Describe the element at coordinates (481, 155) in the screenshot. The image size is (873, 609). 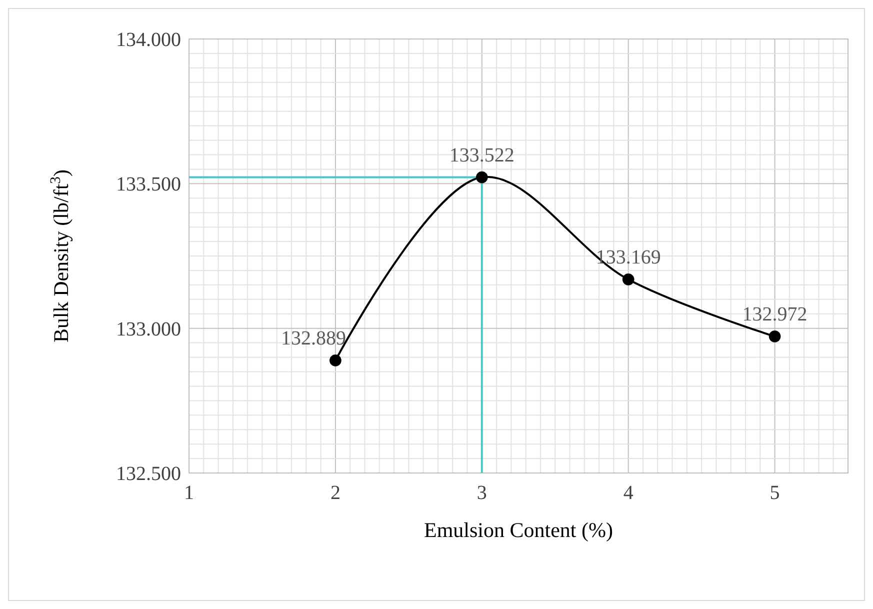
I see `text: 133.522` at that location.